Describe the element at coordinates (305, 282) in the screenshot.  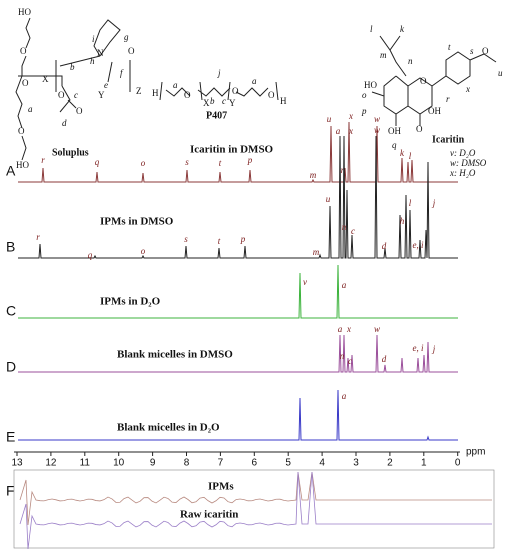
I see `peak-label: v` at that location.